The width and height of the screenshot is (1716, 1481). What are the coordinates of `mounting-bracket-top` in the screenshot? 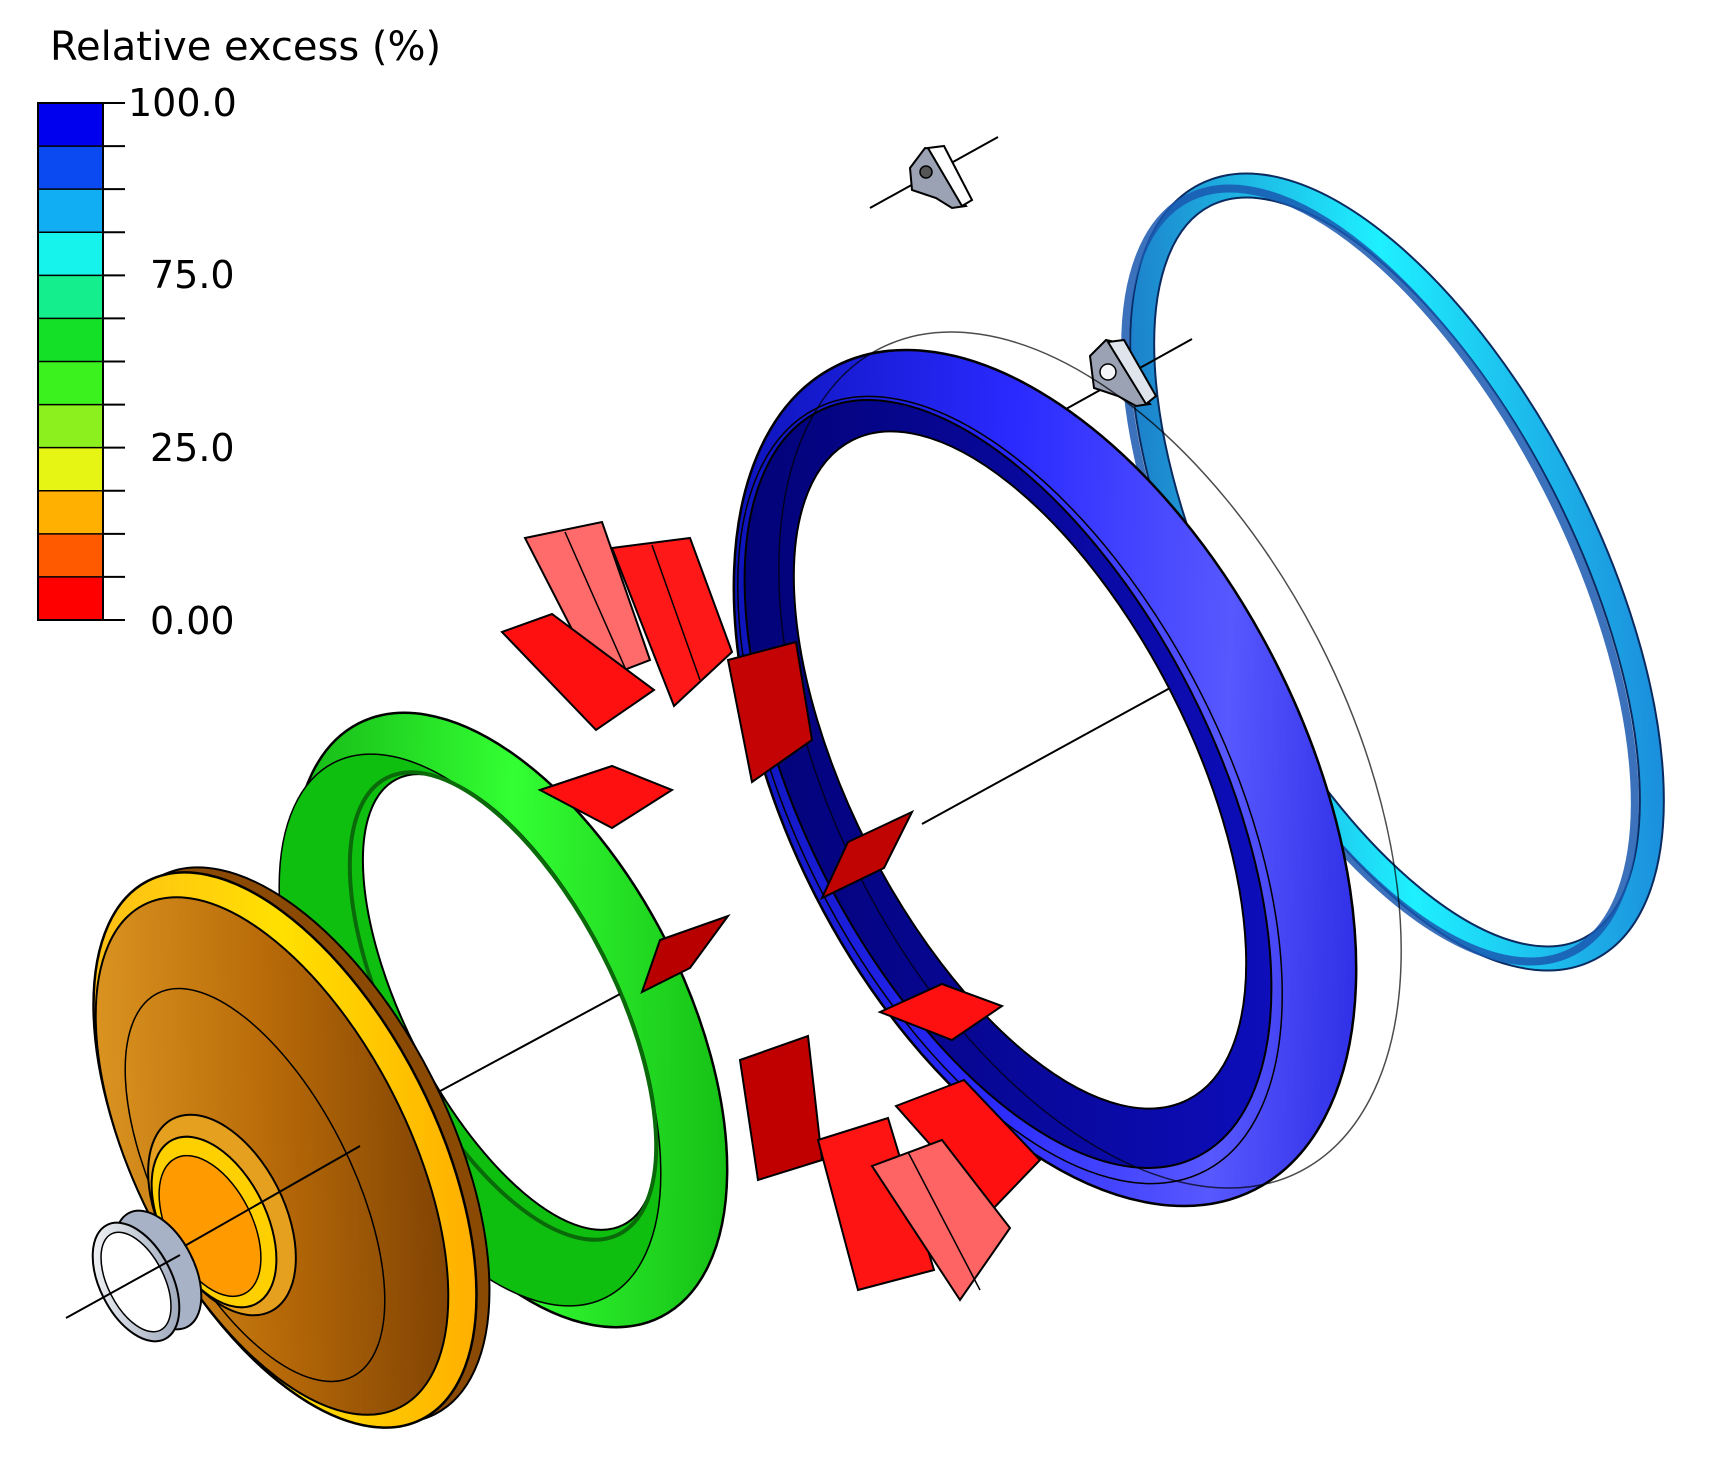 It's located at (934, 173).